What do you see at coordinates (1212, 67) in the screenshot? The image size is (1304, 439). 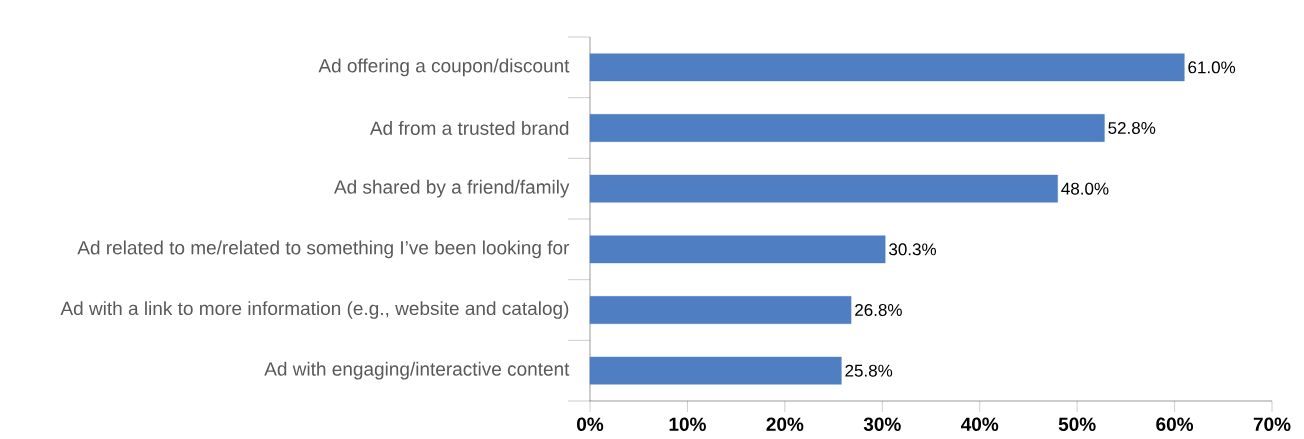 I see `data-label: 61.0%` at bounding box center [1212, 67].